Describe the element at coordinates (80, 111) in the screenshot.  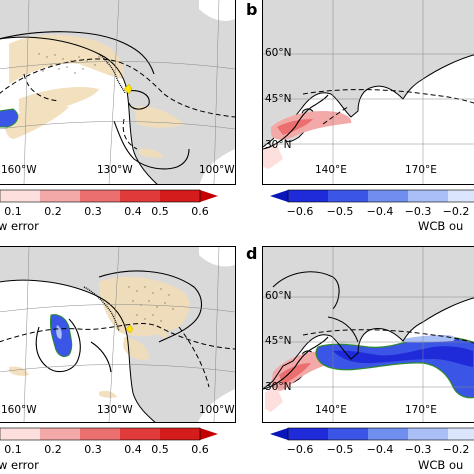
I see `contour-dashed-a2` at that location.